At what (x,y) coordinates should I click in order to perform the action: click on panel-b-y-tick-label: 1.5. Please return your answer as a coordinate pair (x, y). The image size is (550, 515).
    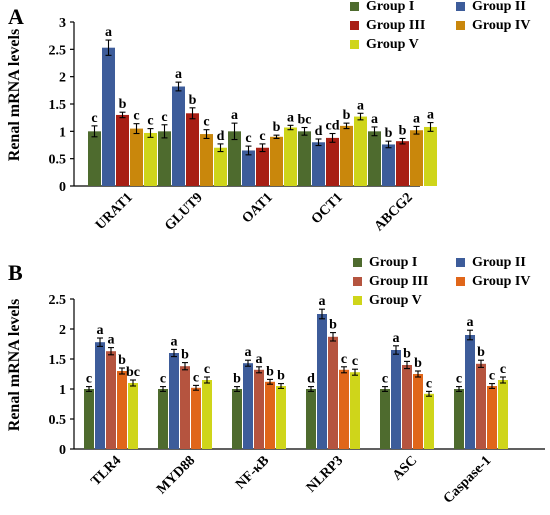
    Looking at the image, I should click on (58, 360).